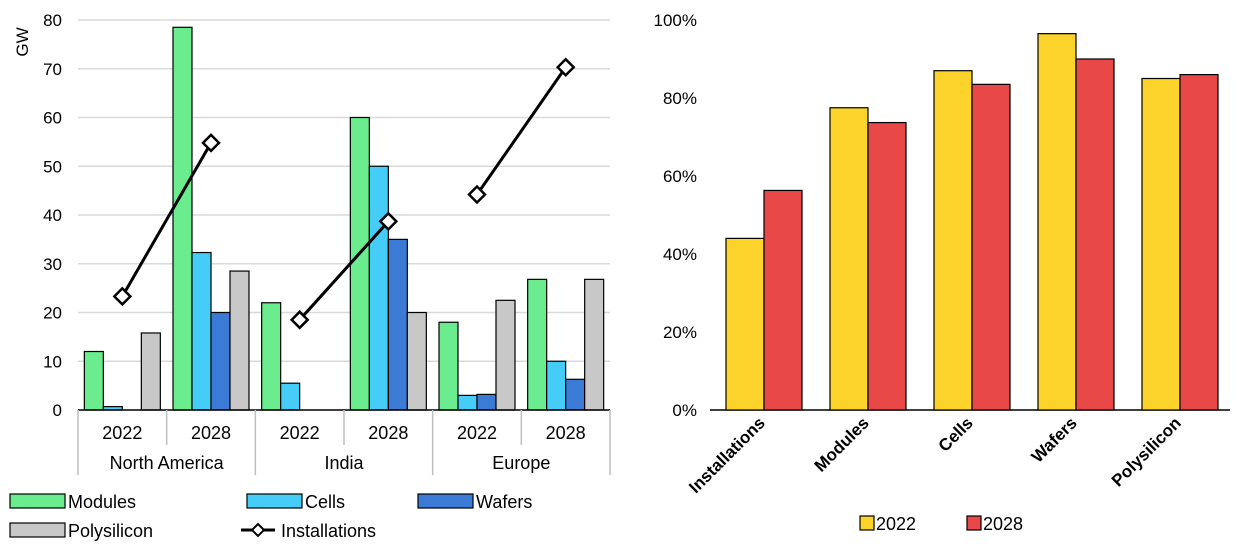  Describe the element at coordinates (274, 501) in the screenshot. I see `legend-swatch-cells` at that location.